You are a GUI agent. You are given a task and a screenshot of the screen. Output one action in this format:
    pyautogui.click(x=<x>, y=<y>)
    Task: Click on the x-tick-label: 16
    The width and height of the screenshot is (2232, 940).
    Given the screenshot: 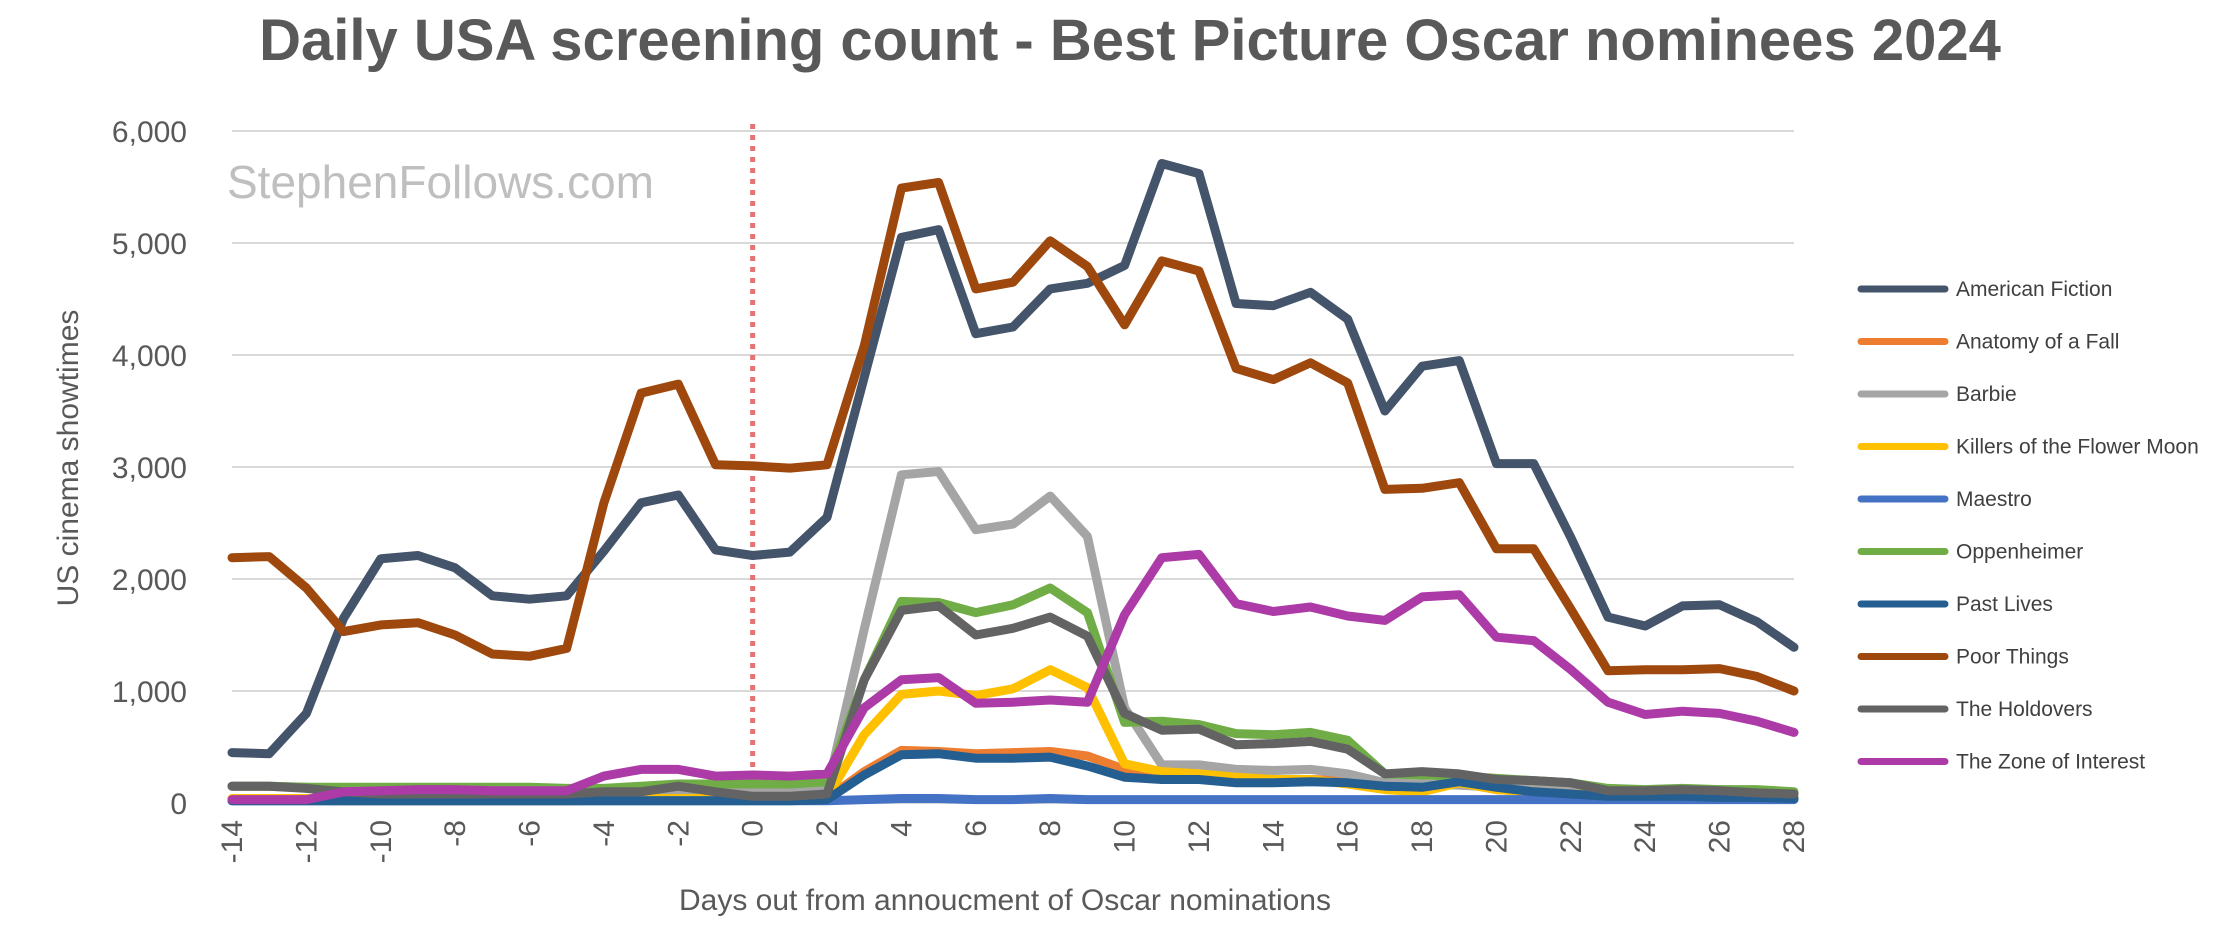 What is the action you would take?
    pyautogui.click(x=1348, y=836)
    